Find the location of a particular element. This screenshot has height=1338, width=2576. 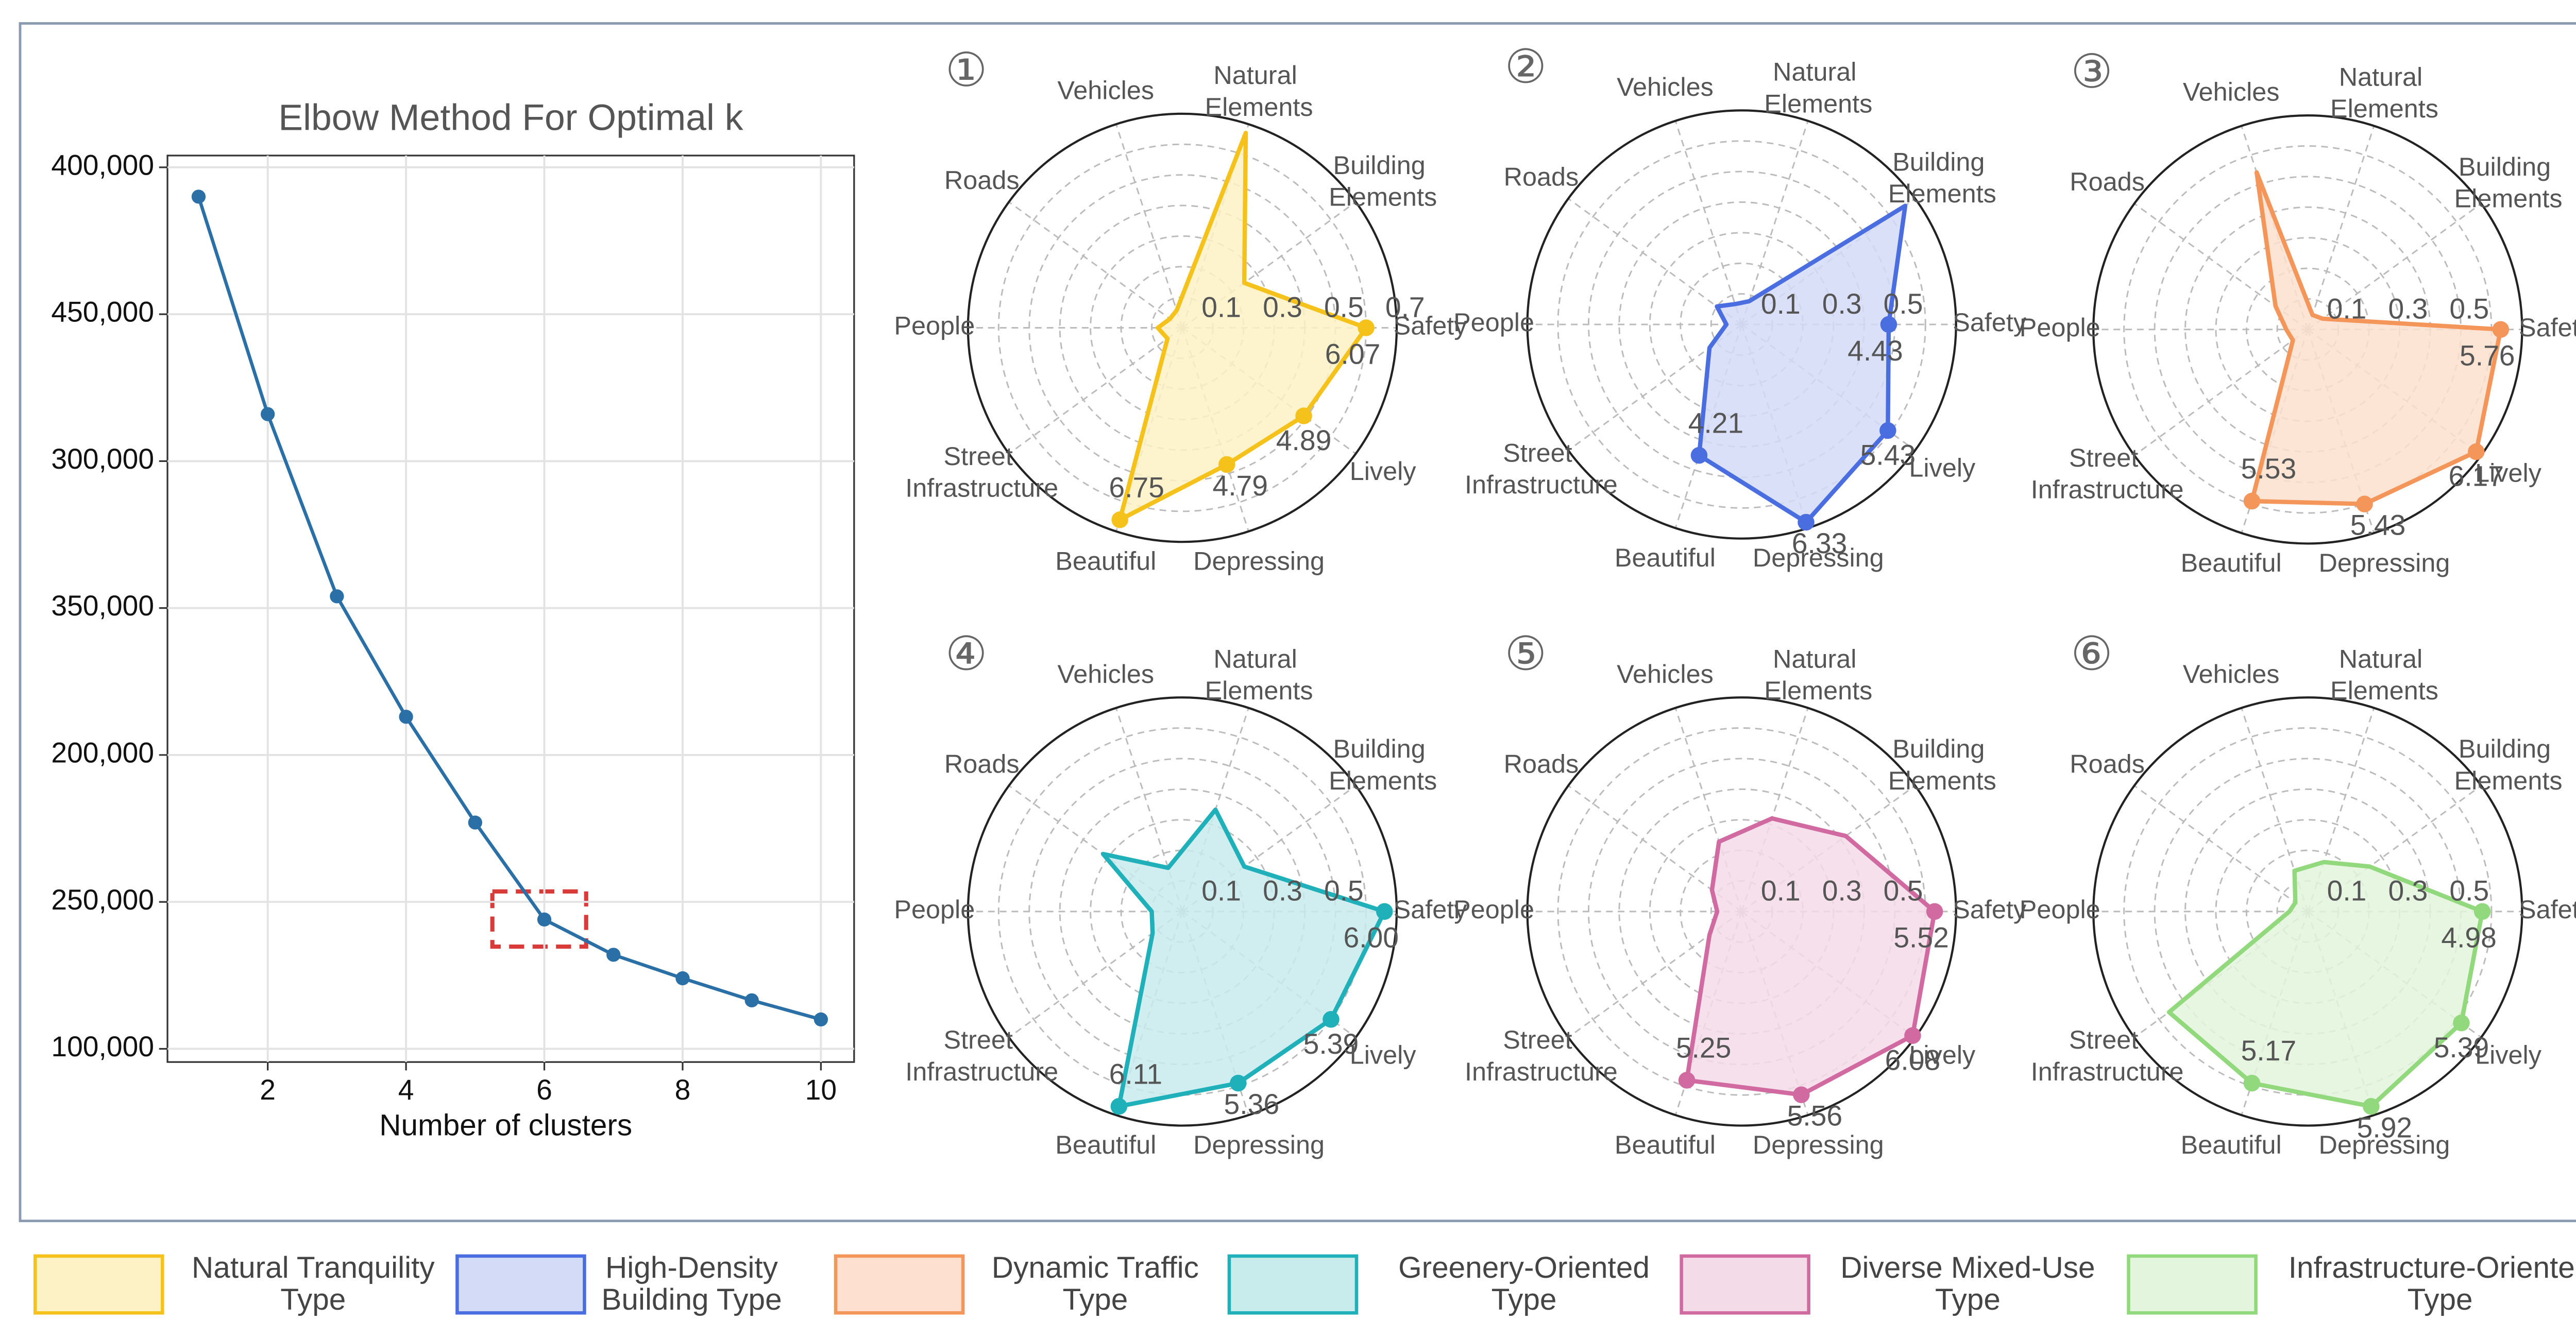

score-label: 4.79 is located at coordinates (1240, 486).